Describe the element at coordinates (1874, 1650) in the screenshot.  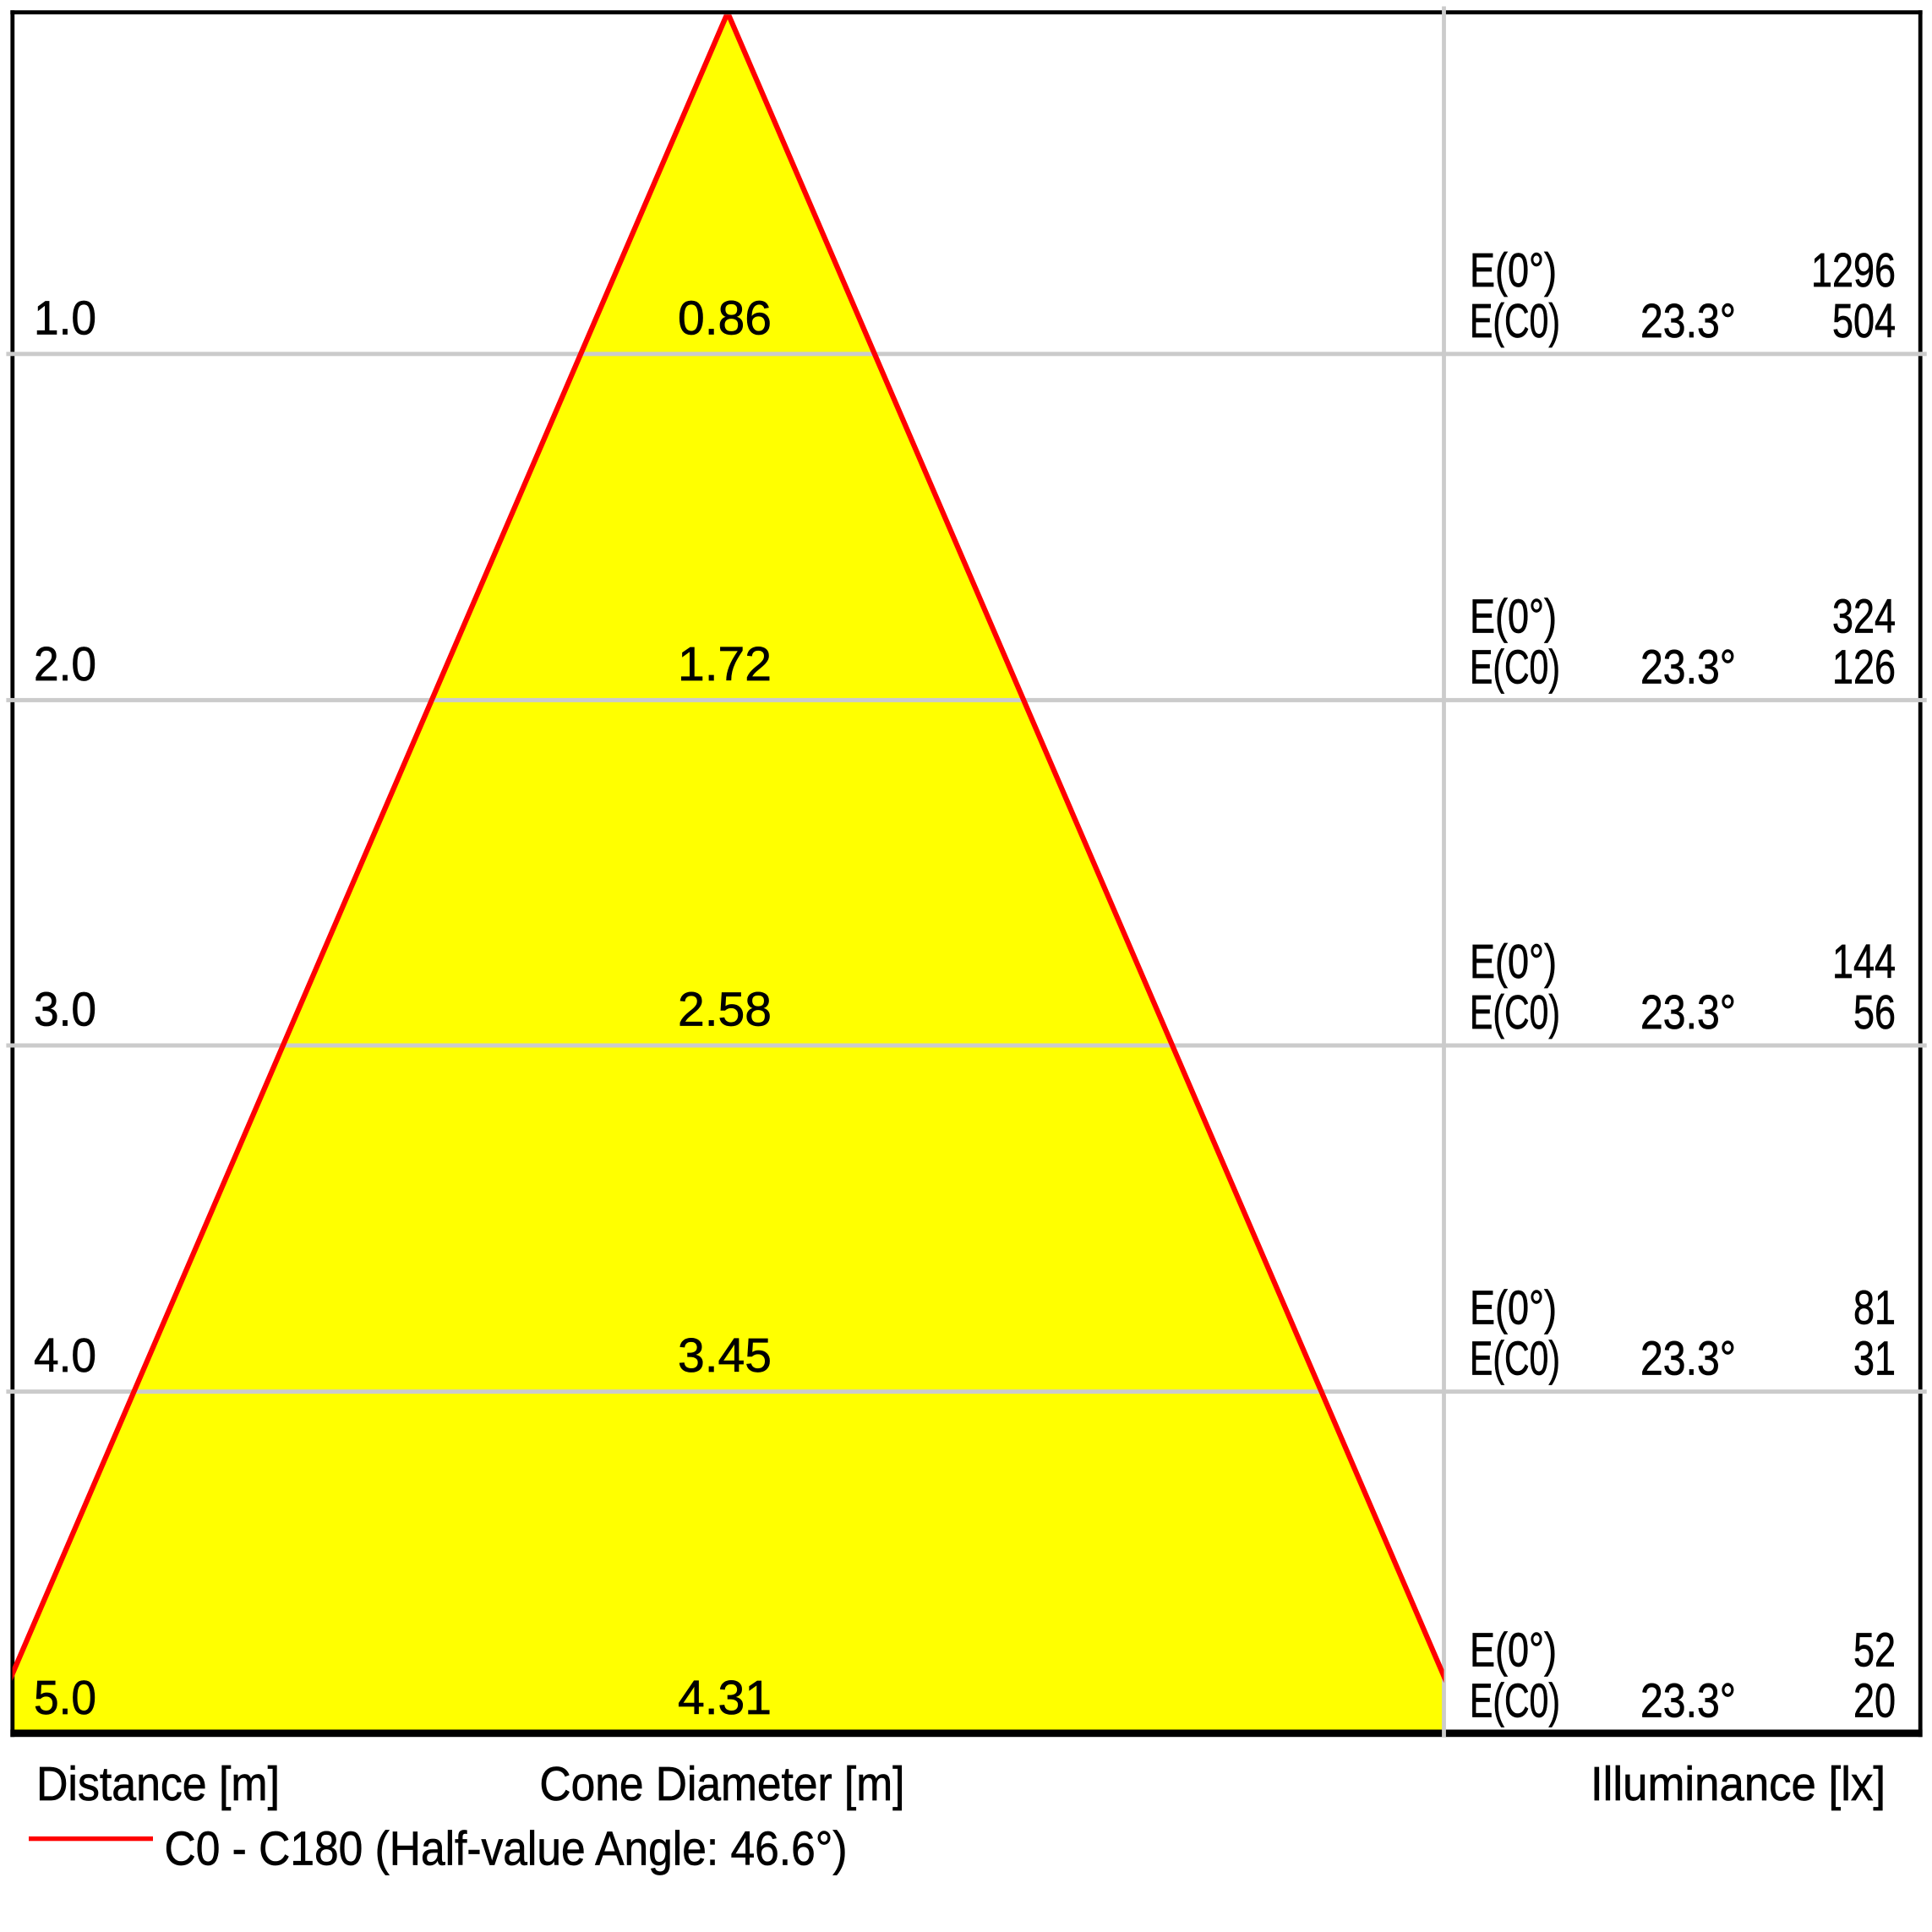
I see `svg-text: 52` at that location.